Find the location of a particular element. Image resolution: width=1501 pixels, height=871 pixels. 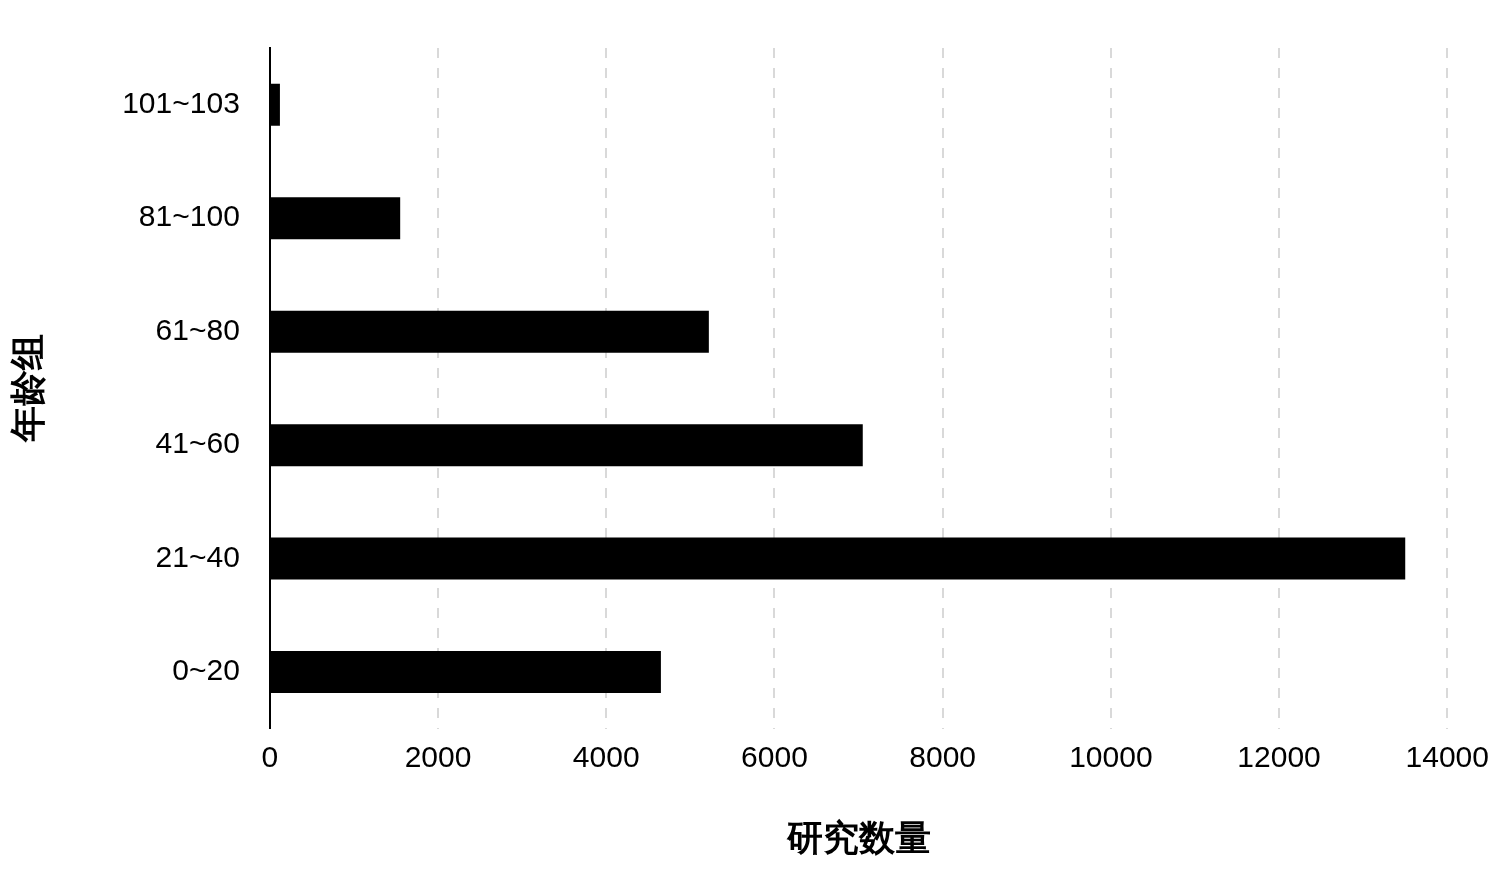

y-tick-label: 81~100 is located at coordinates (189, 216).